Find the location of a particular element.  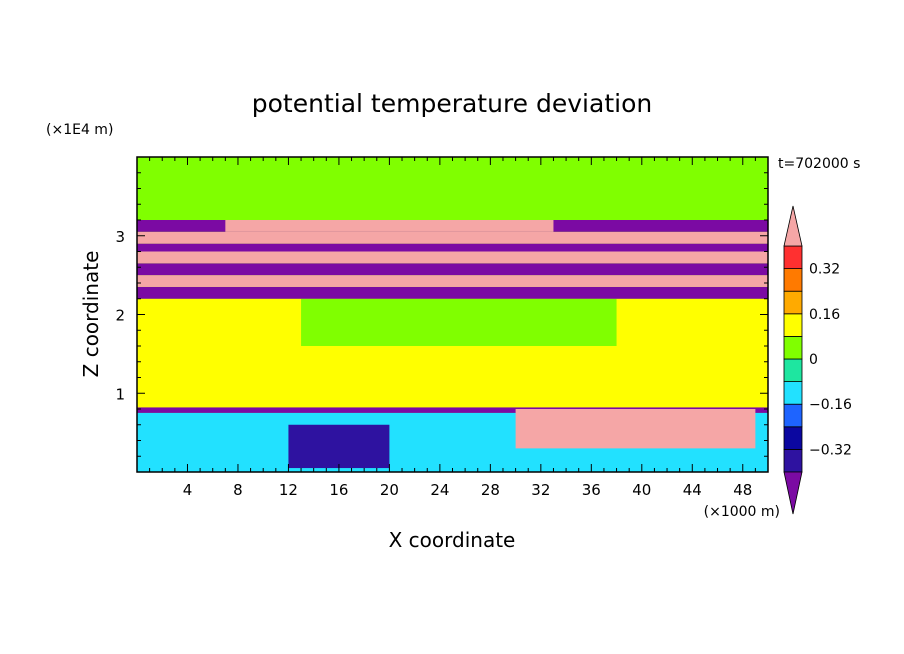

y-tick-label: 1 is located at coordinates (120, 394).